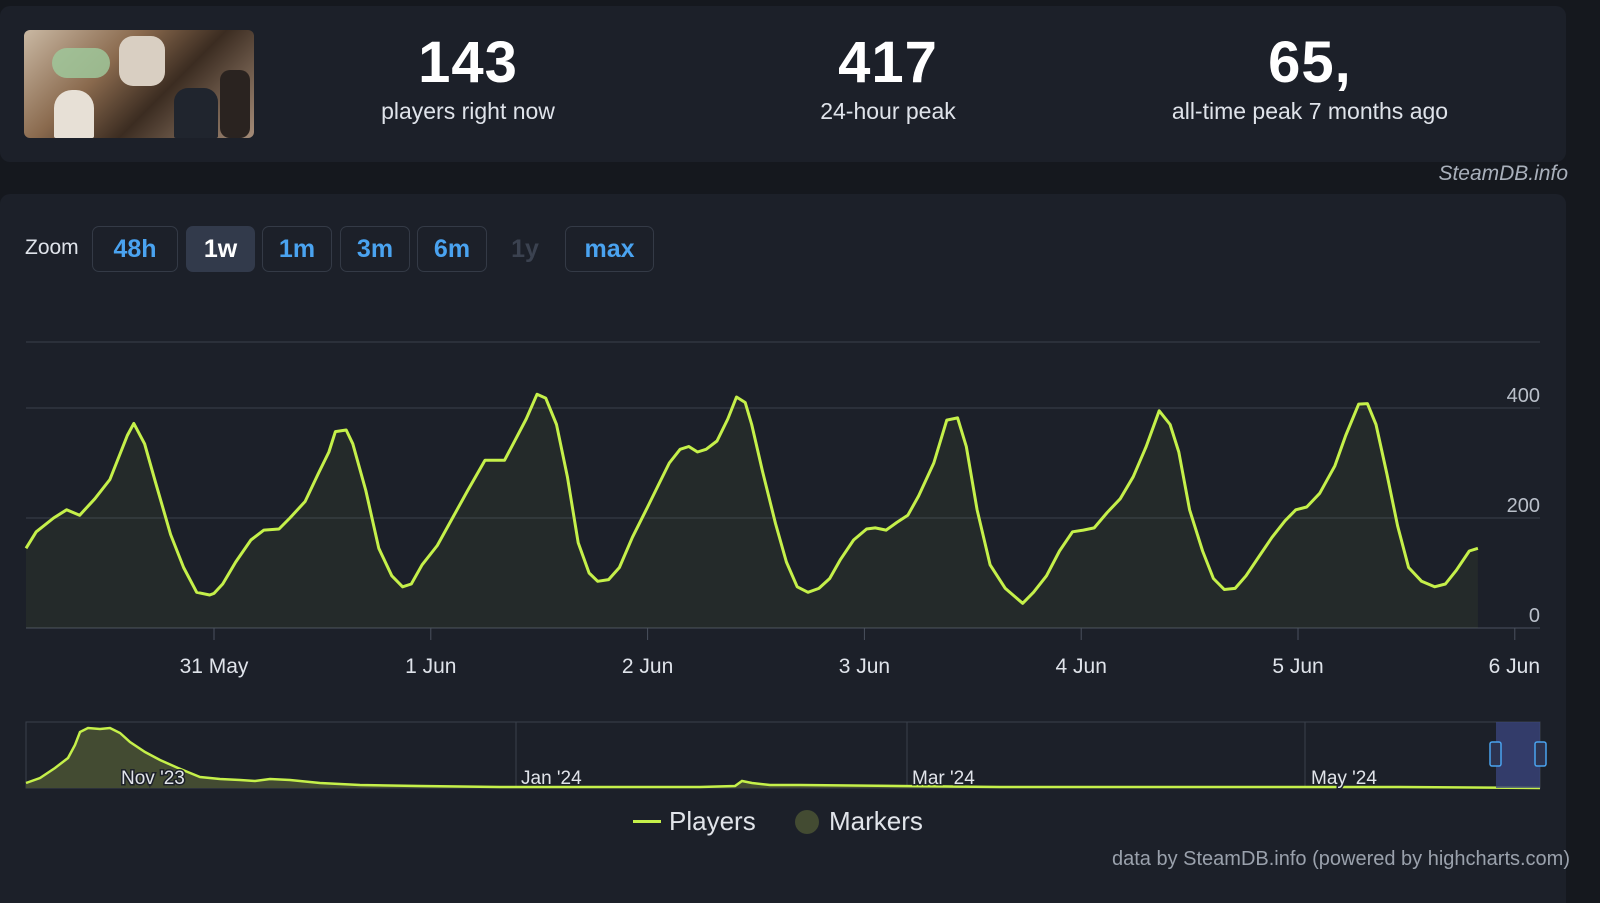  I want to click on stat-current-players: 143 players right now, so click(468, 77).